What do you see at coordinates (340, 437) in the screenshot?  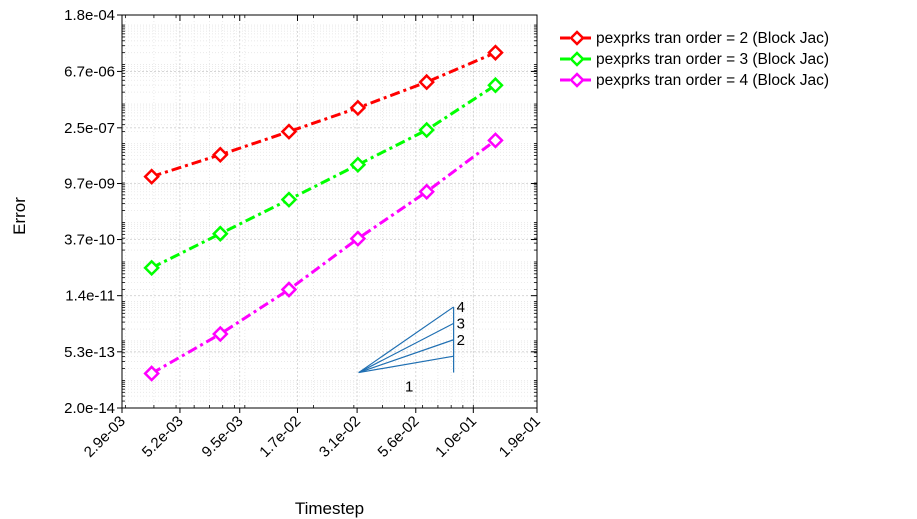 I see `x-tick-label: 3.1e-02` at bounding box center [340, 437].